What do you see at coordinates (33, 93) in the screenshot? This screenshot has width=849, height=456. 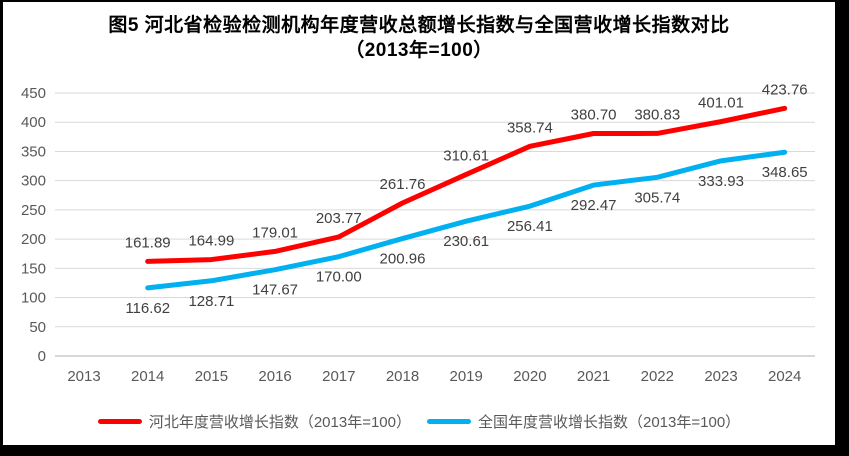 I see `y-axis-tick-label: 450` at bounding box center [33, 93].